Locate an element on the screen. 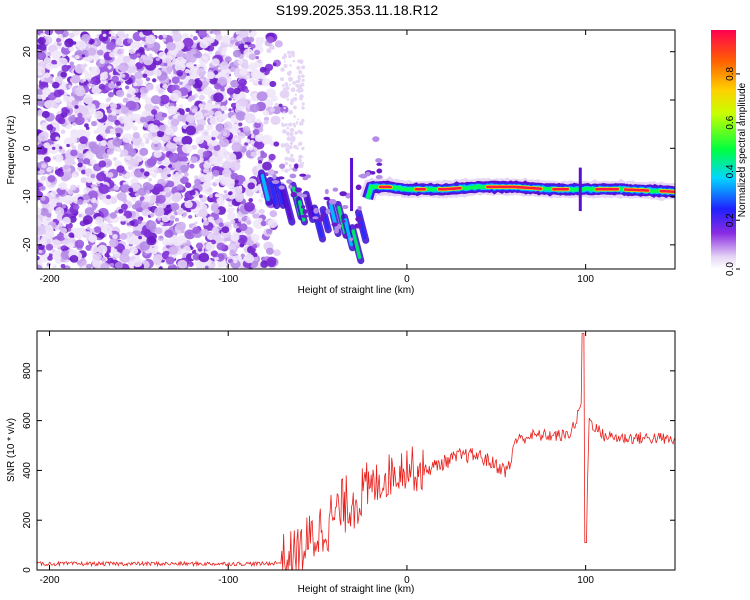 Image resolution: width=750 pixels, height=600 pixels. spectrogram-ylabel: Frequency (Hz) is located at coordinates (11, 150).